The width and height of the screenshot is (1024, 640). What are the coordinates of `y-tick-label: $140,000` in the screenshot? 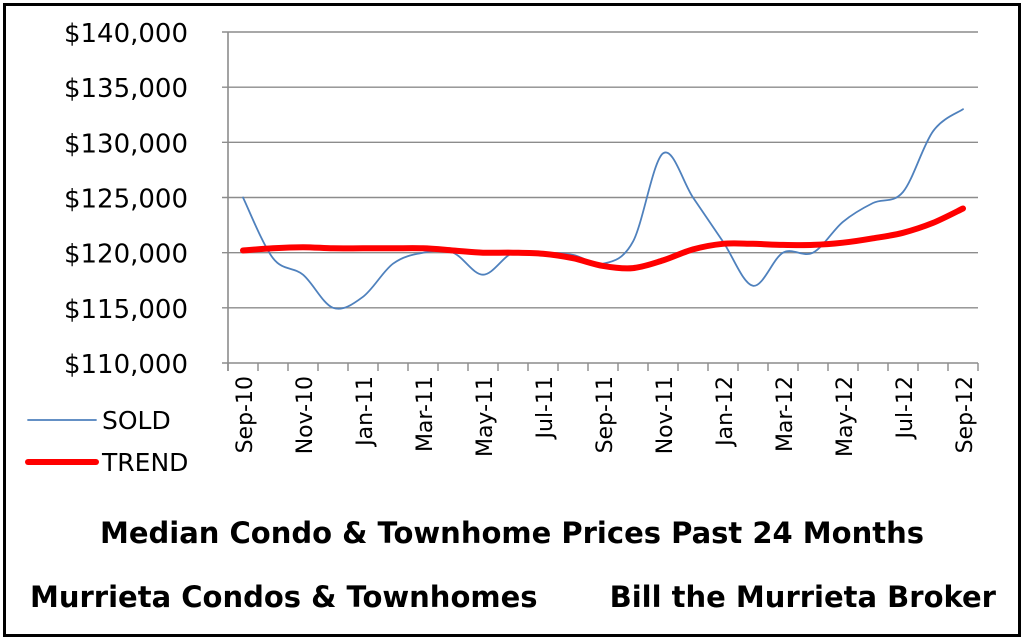 It's located at (126, 34).